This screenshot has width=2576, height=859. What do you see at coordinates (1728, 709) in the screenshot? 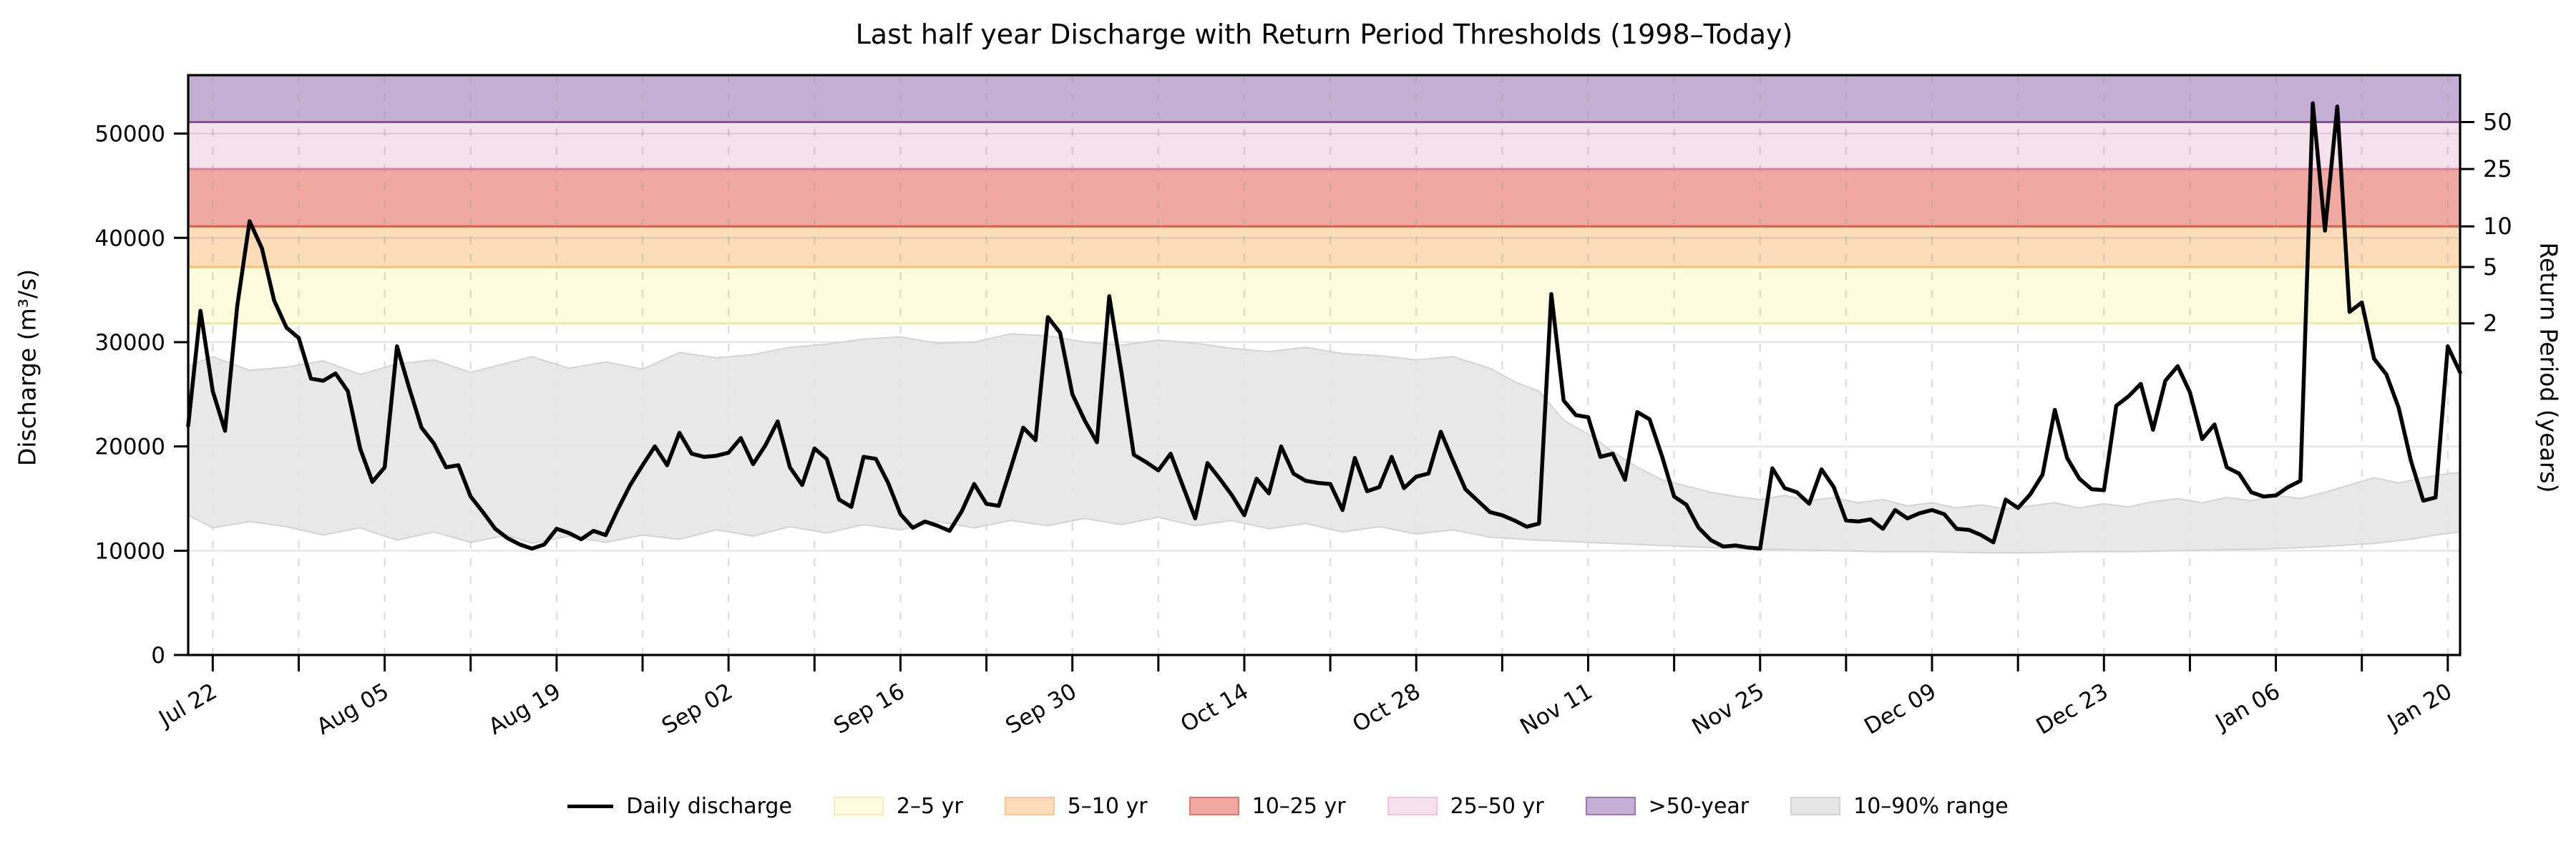
I see `x-tick-label: Nov 25` at bounding box center [1728, 709].